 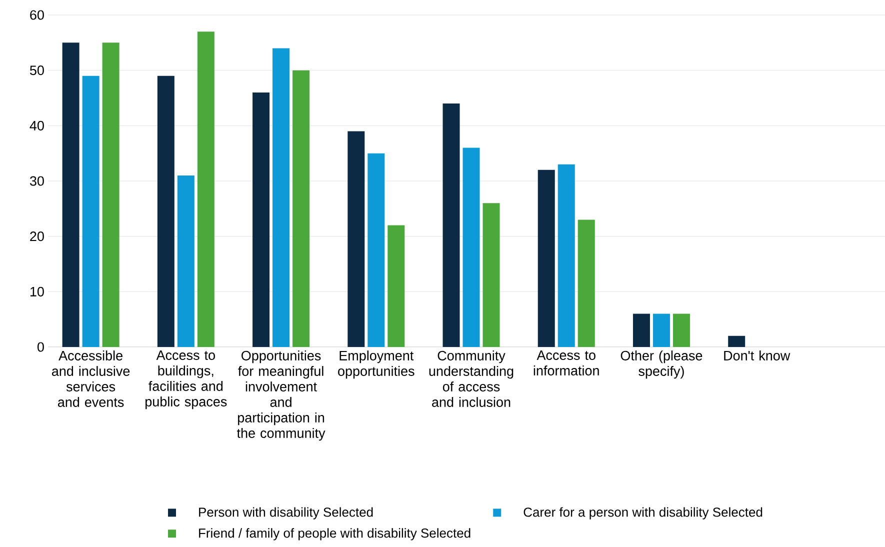 I want to click on y-tick-label: 0, so click(x=40, y=347).